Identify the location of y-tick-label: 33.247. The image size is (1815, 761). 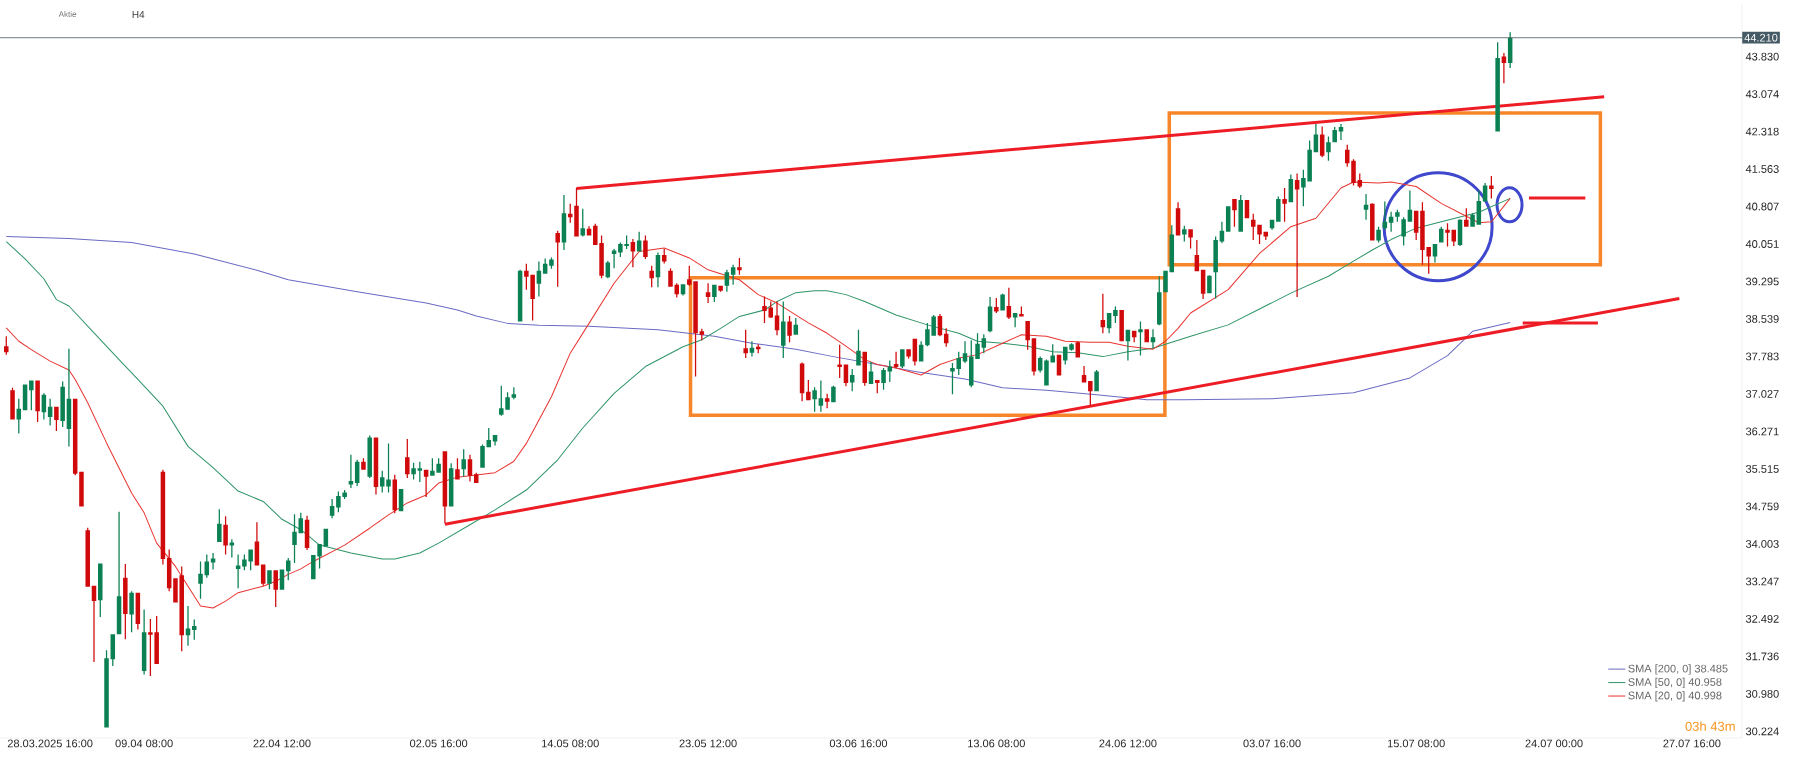
(1762, 581).